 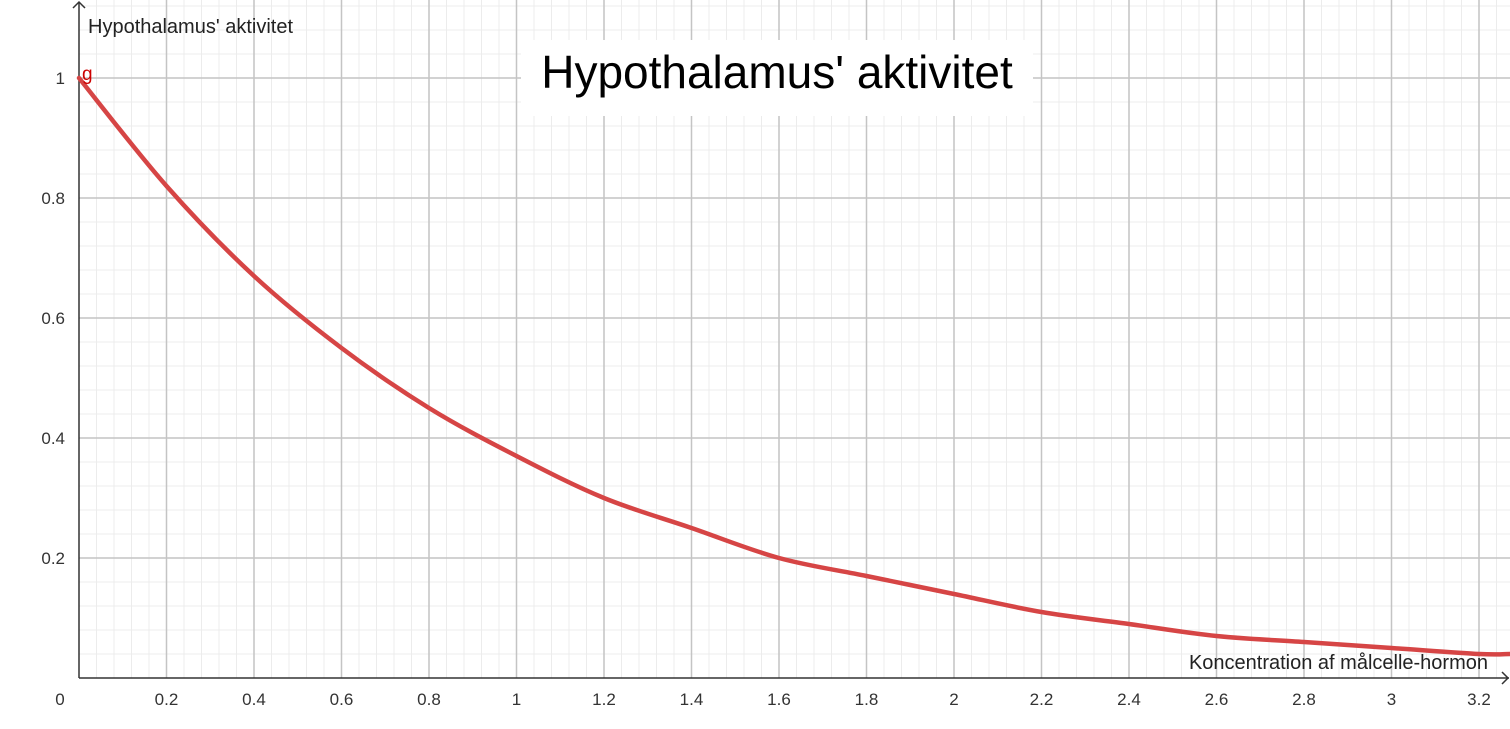 I want to click on y-tick-label: 0.8, so click(x=53, y=198).